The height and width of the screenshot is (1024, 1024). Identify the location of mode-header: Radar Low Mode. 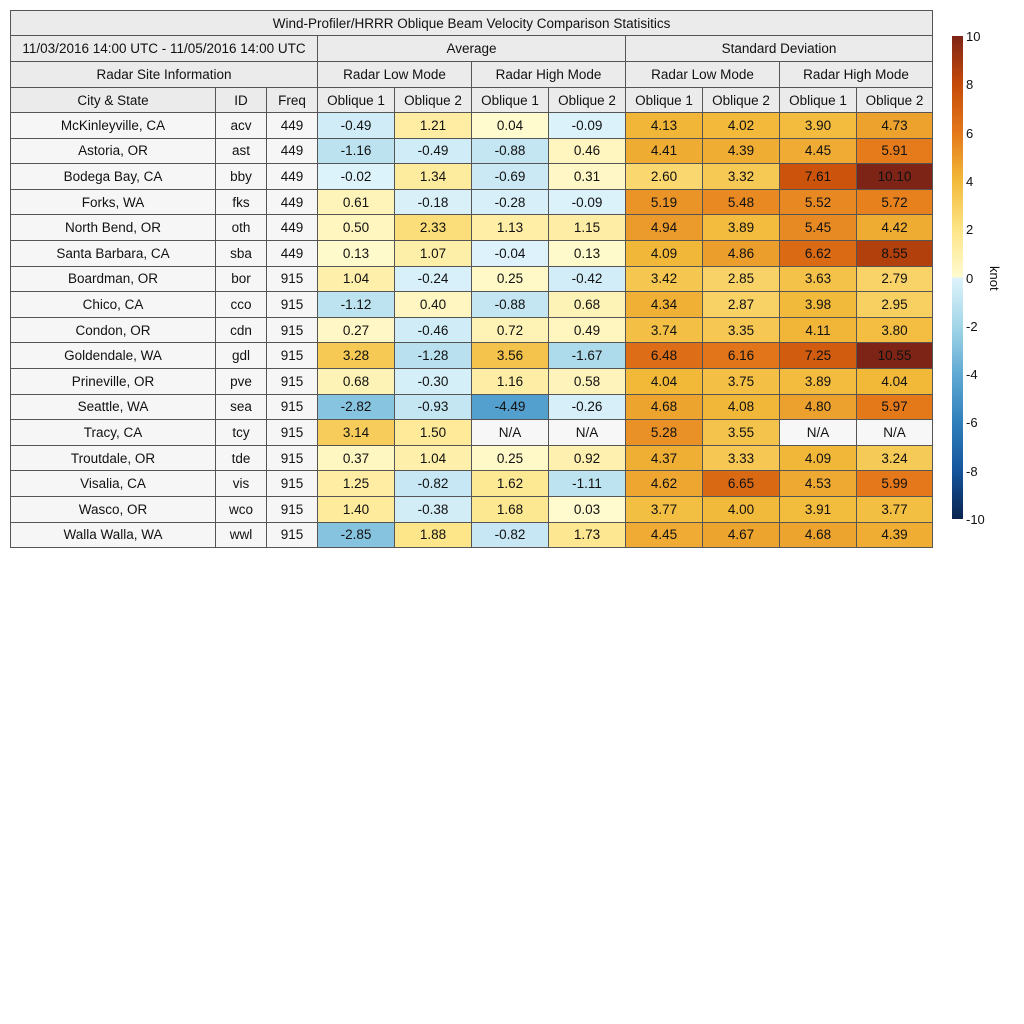
(394, 74).